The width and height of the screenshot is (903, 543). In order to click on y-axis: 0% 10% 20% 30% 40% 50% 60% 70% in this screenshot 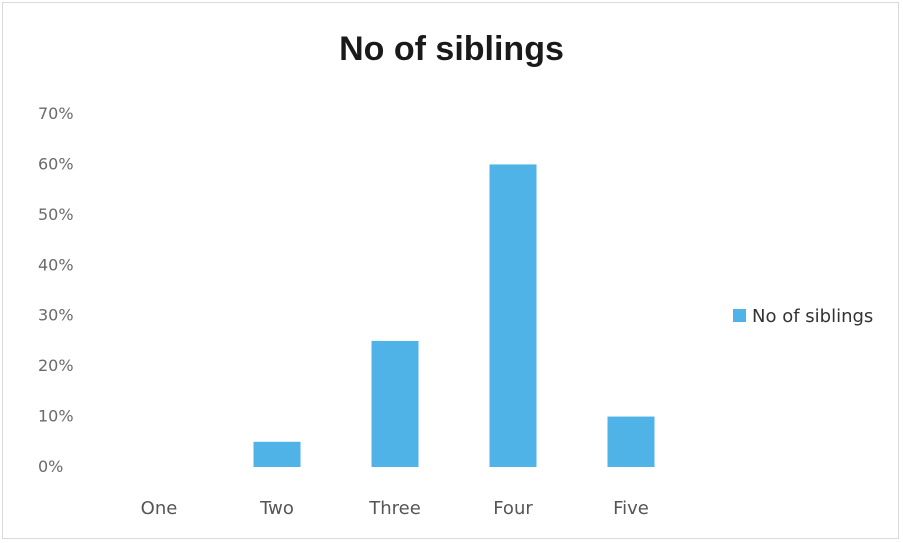, I will do `click(56, 290)`.